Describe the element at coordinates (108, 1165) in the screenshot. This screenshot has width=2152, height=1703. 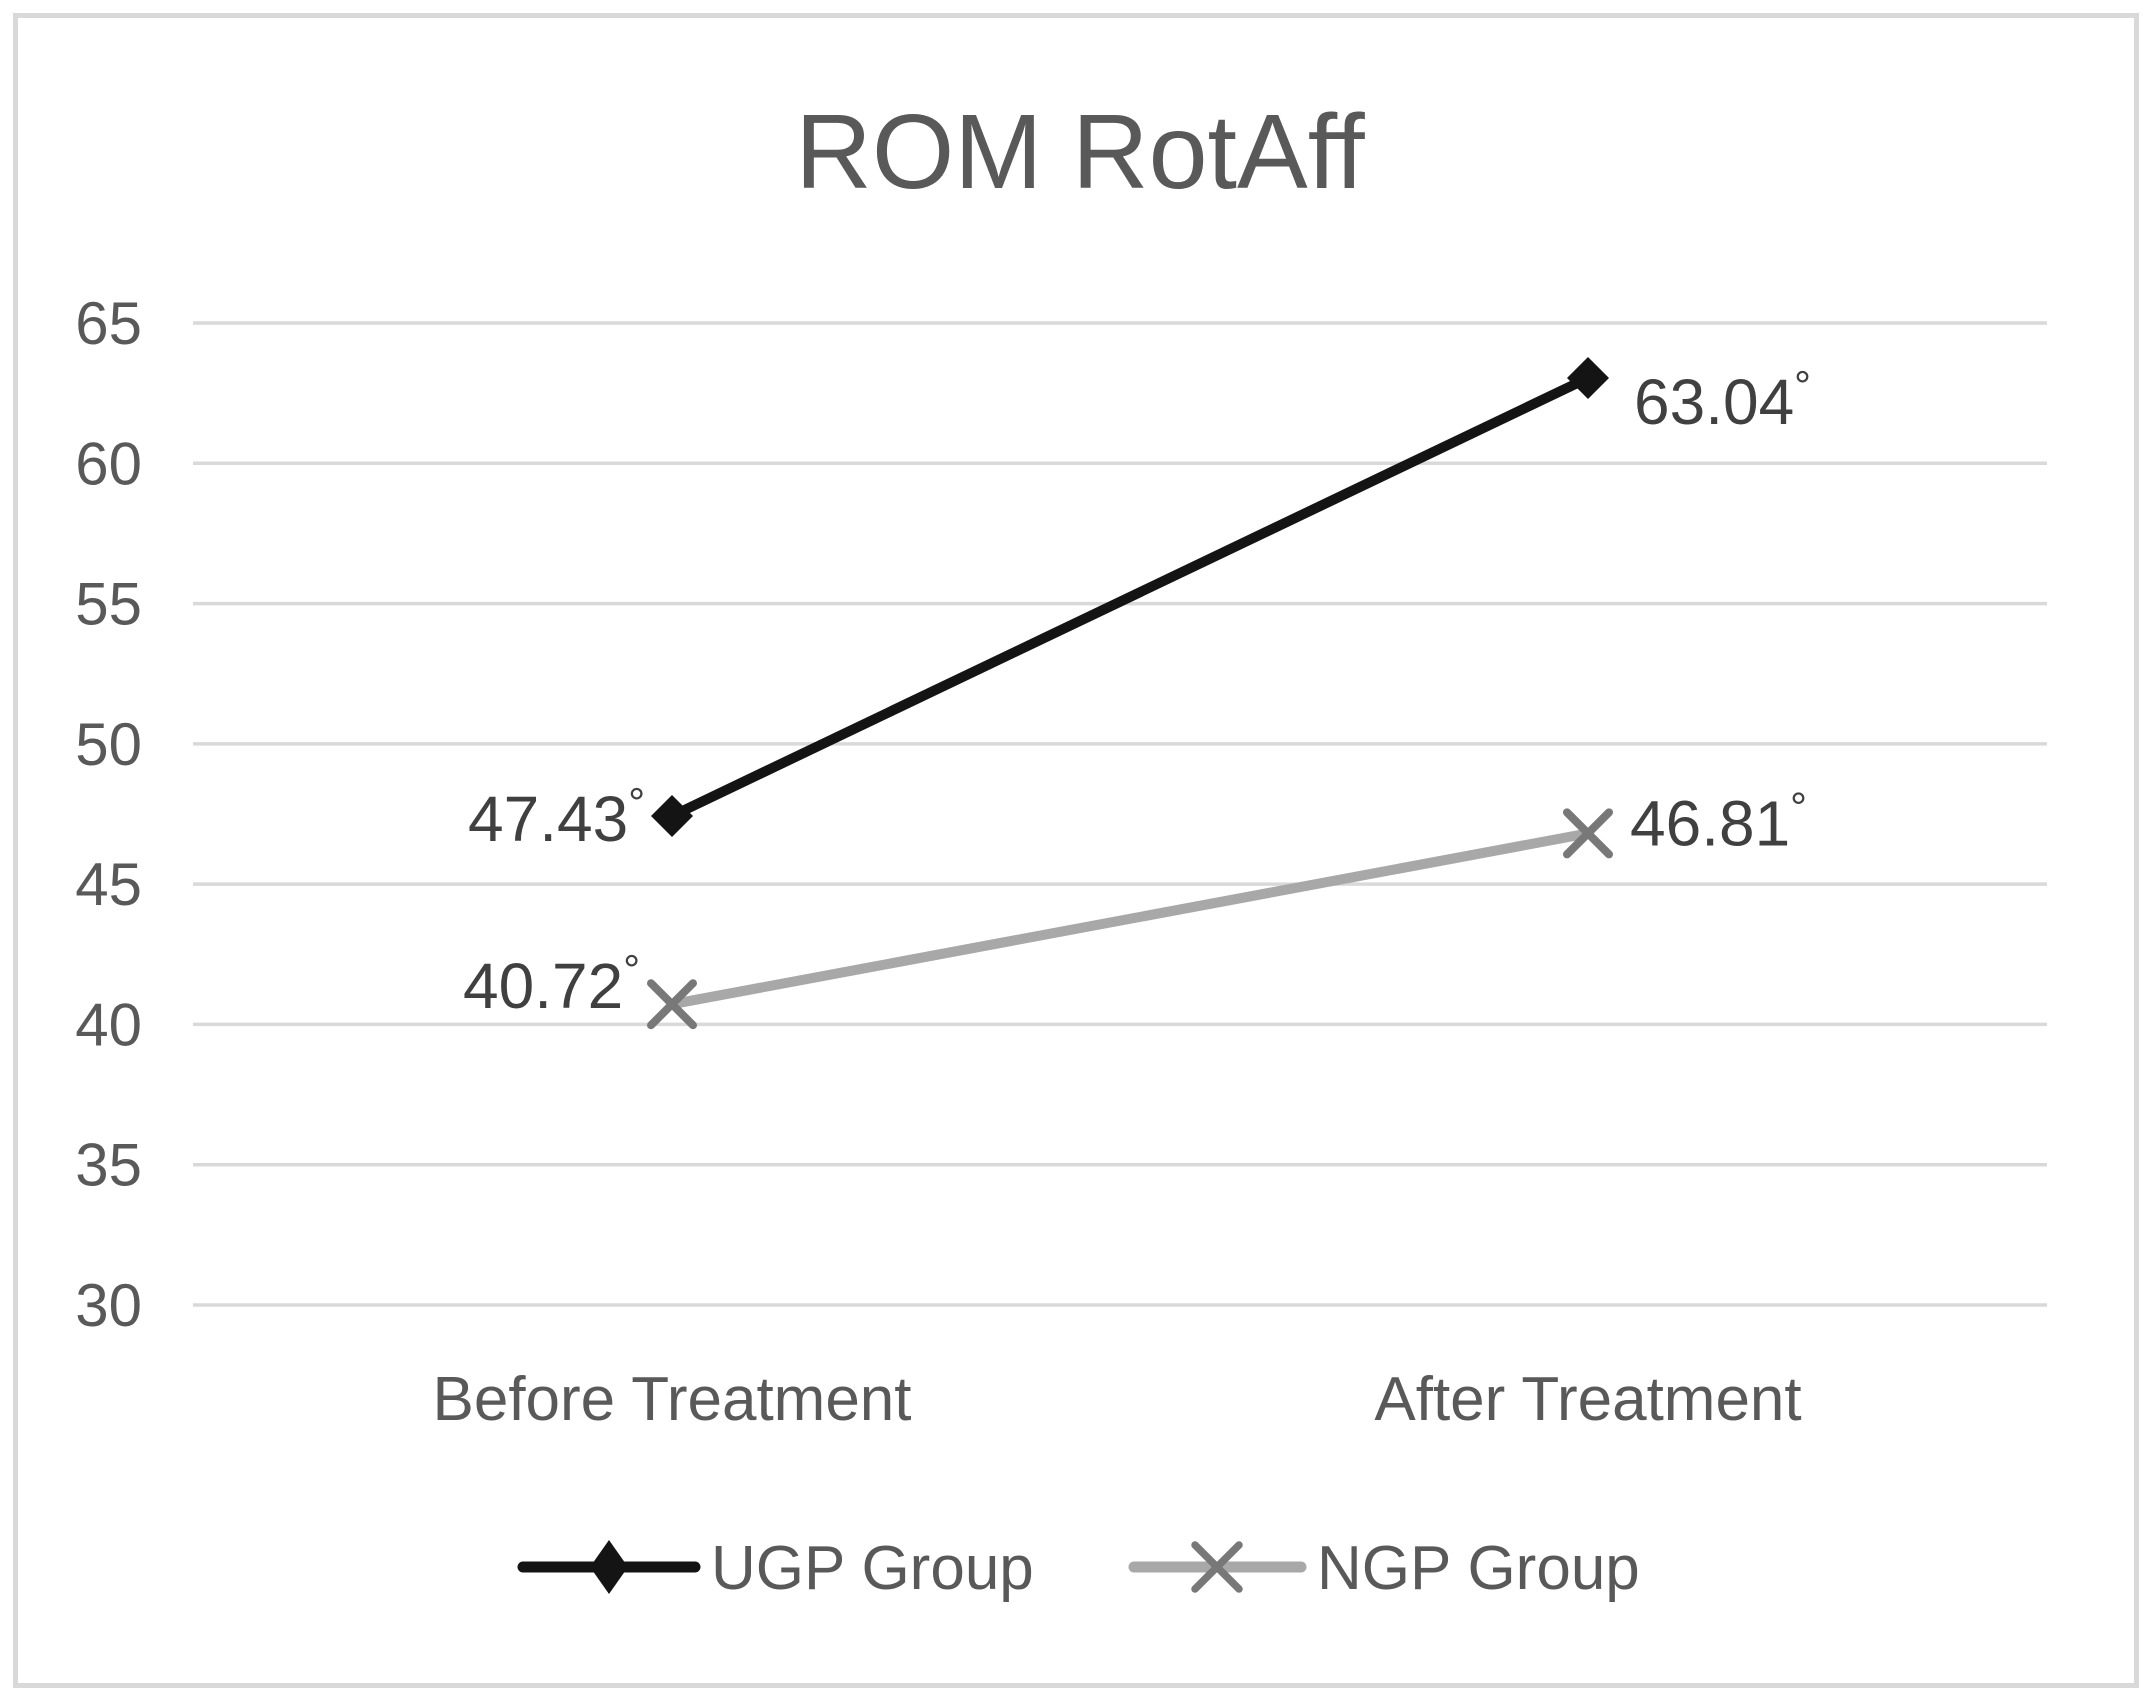
I see `y-tick-label: 35` at that location.